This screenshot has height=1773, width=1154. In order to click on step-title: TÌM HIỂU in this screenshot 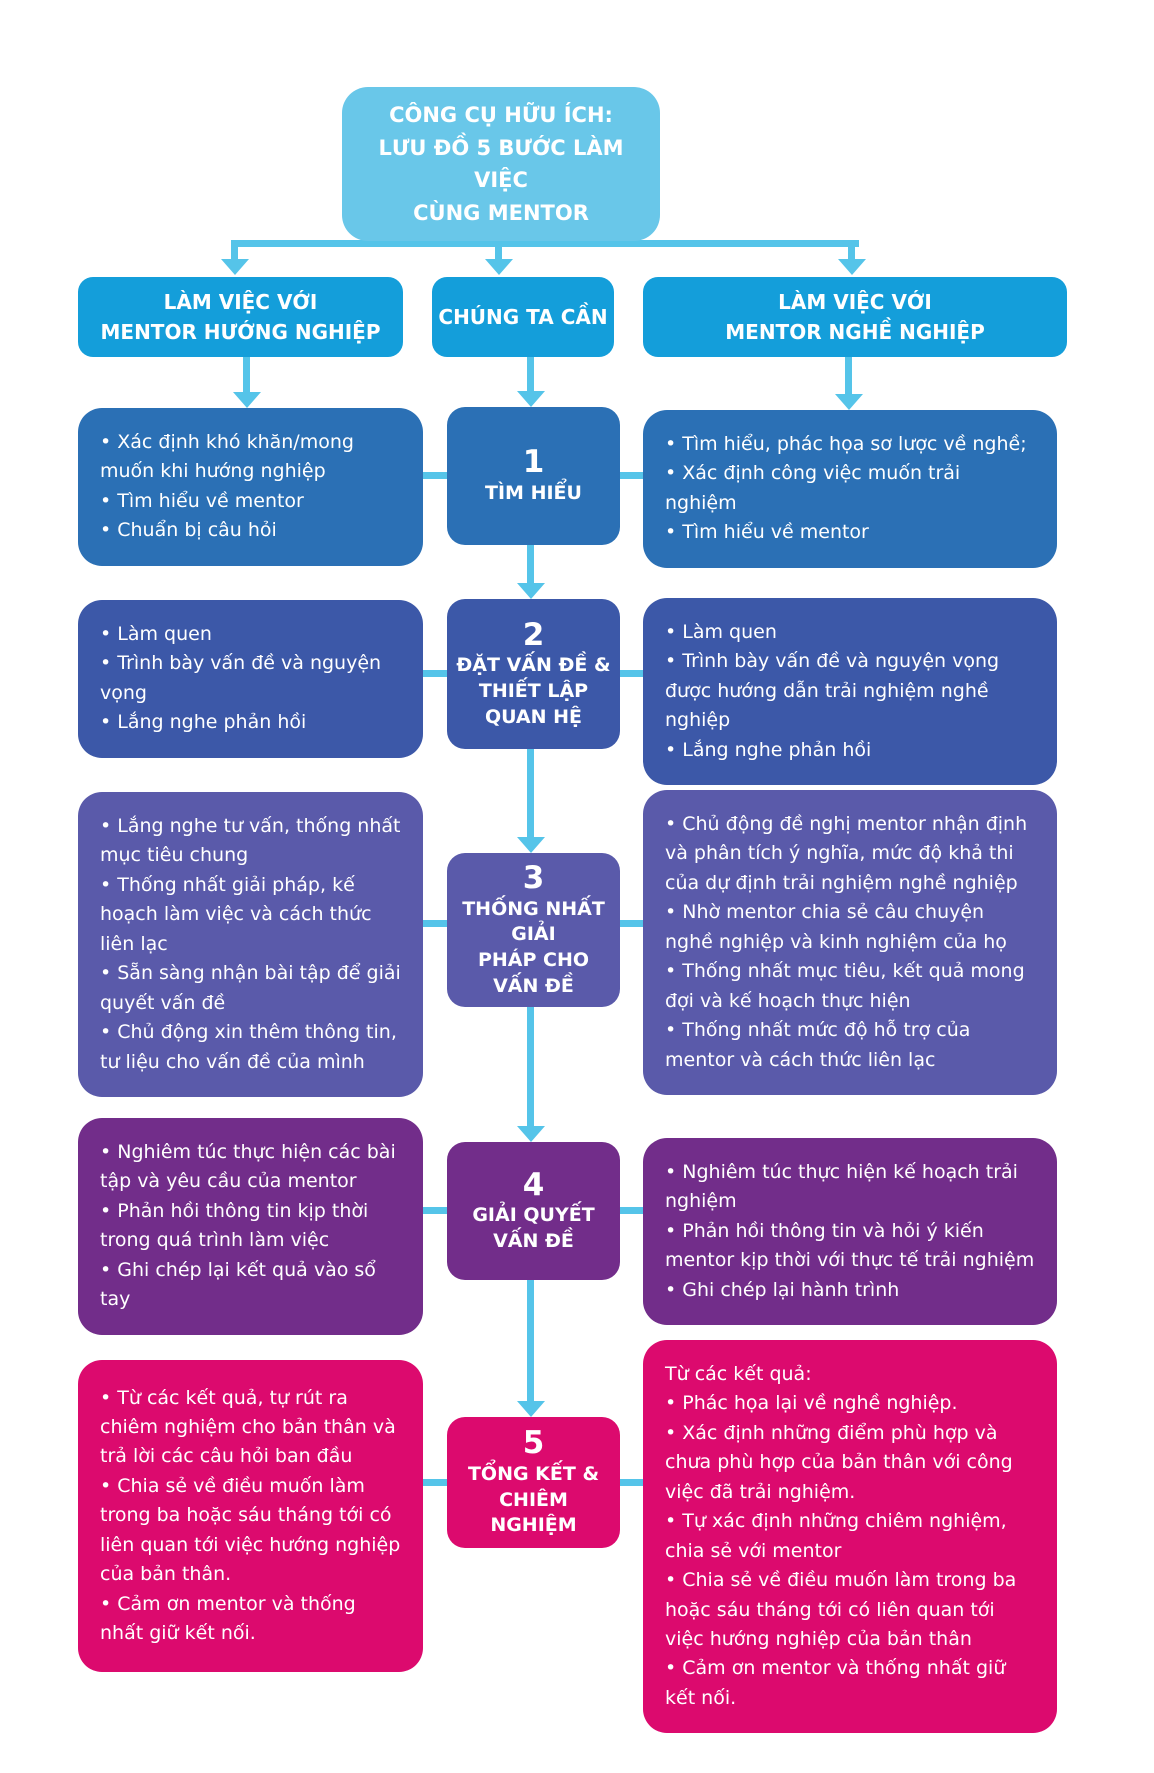, I will do `click(533, 493)`.